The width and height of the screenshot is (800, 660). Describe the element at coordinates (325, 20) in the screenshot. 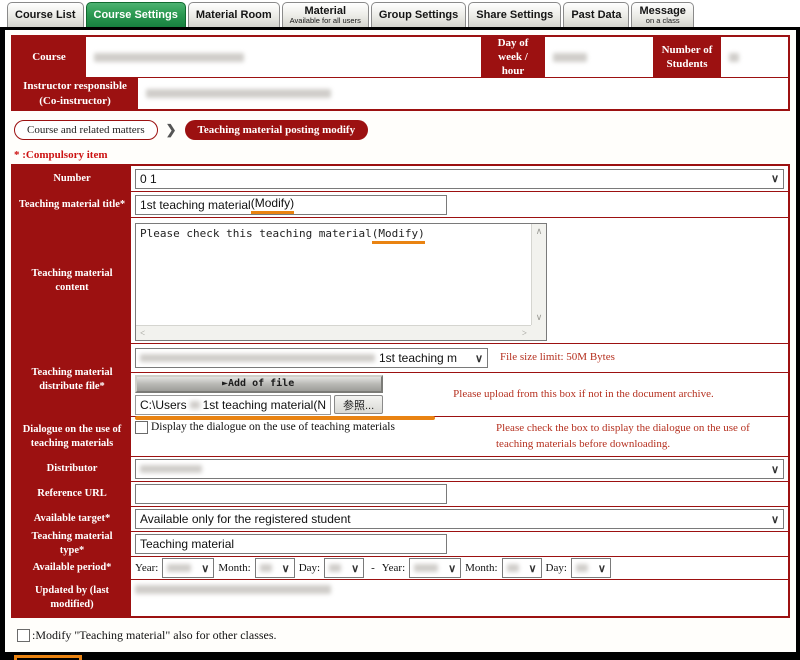

I see `tab-sublabel: Available for all users` at that location.